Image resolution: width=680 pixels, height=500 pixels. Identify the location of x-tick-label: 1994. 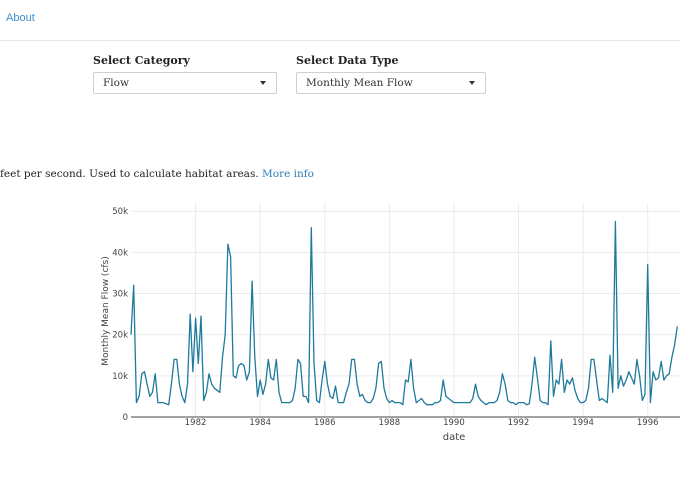
(583, 423).